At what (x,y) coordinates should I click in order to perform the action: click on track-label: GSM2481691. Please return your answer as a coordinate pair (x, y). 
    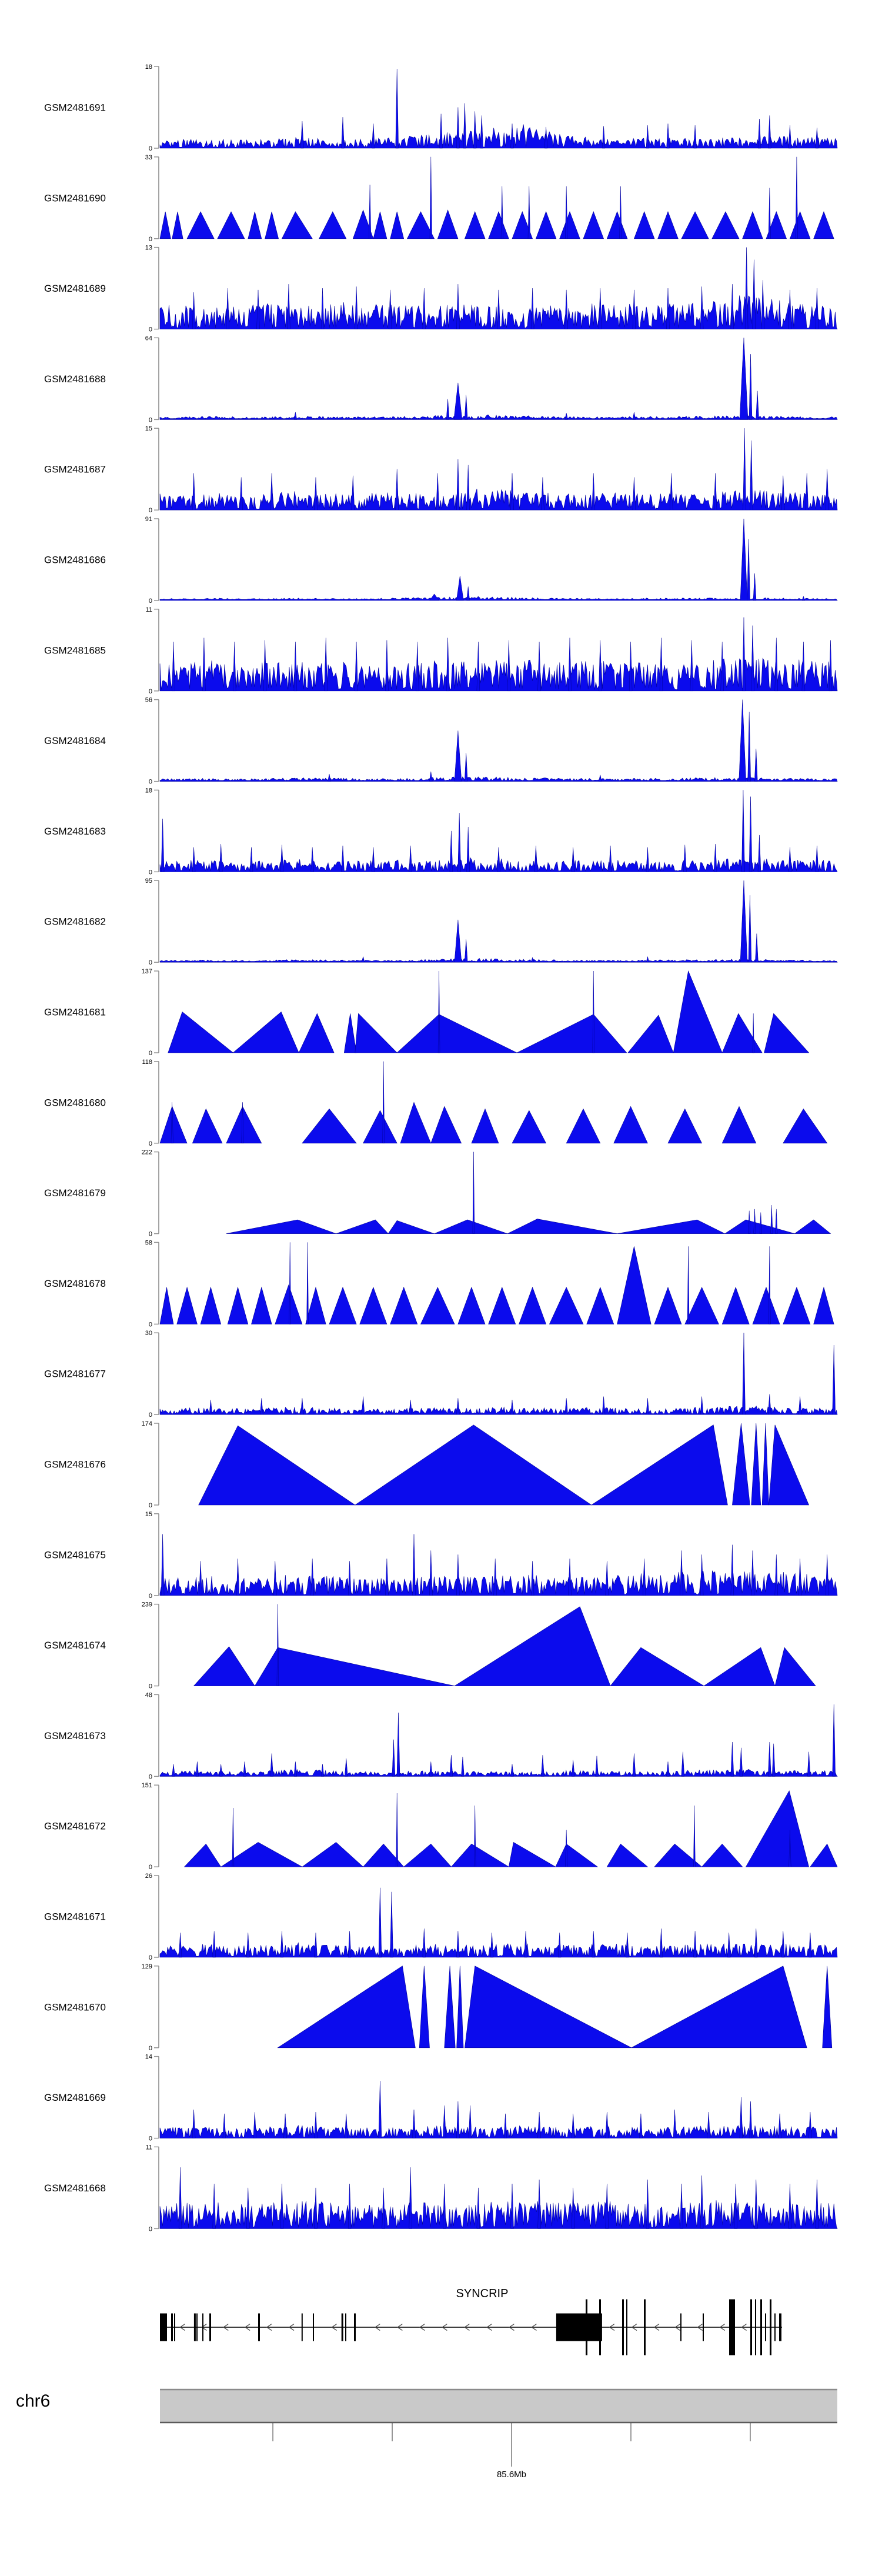
    Looking at the image, I should click on (75, 108).